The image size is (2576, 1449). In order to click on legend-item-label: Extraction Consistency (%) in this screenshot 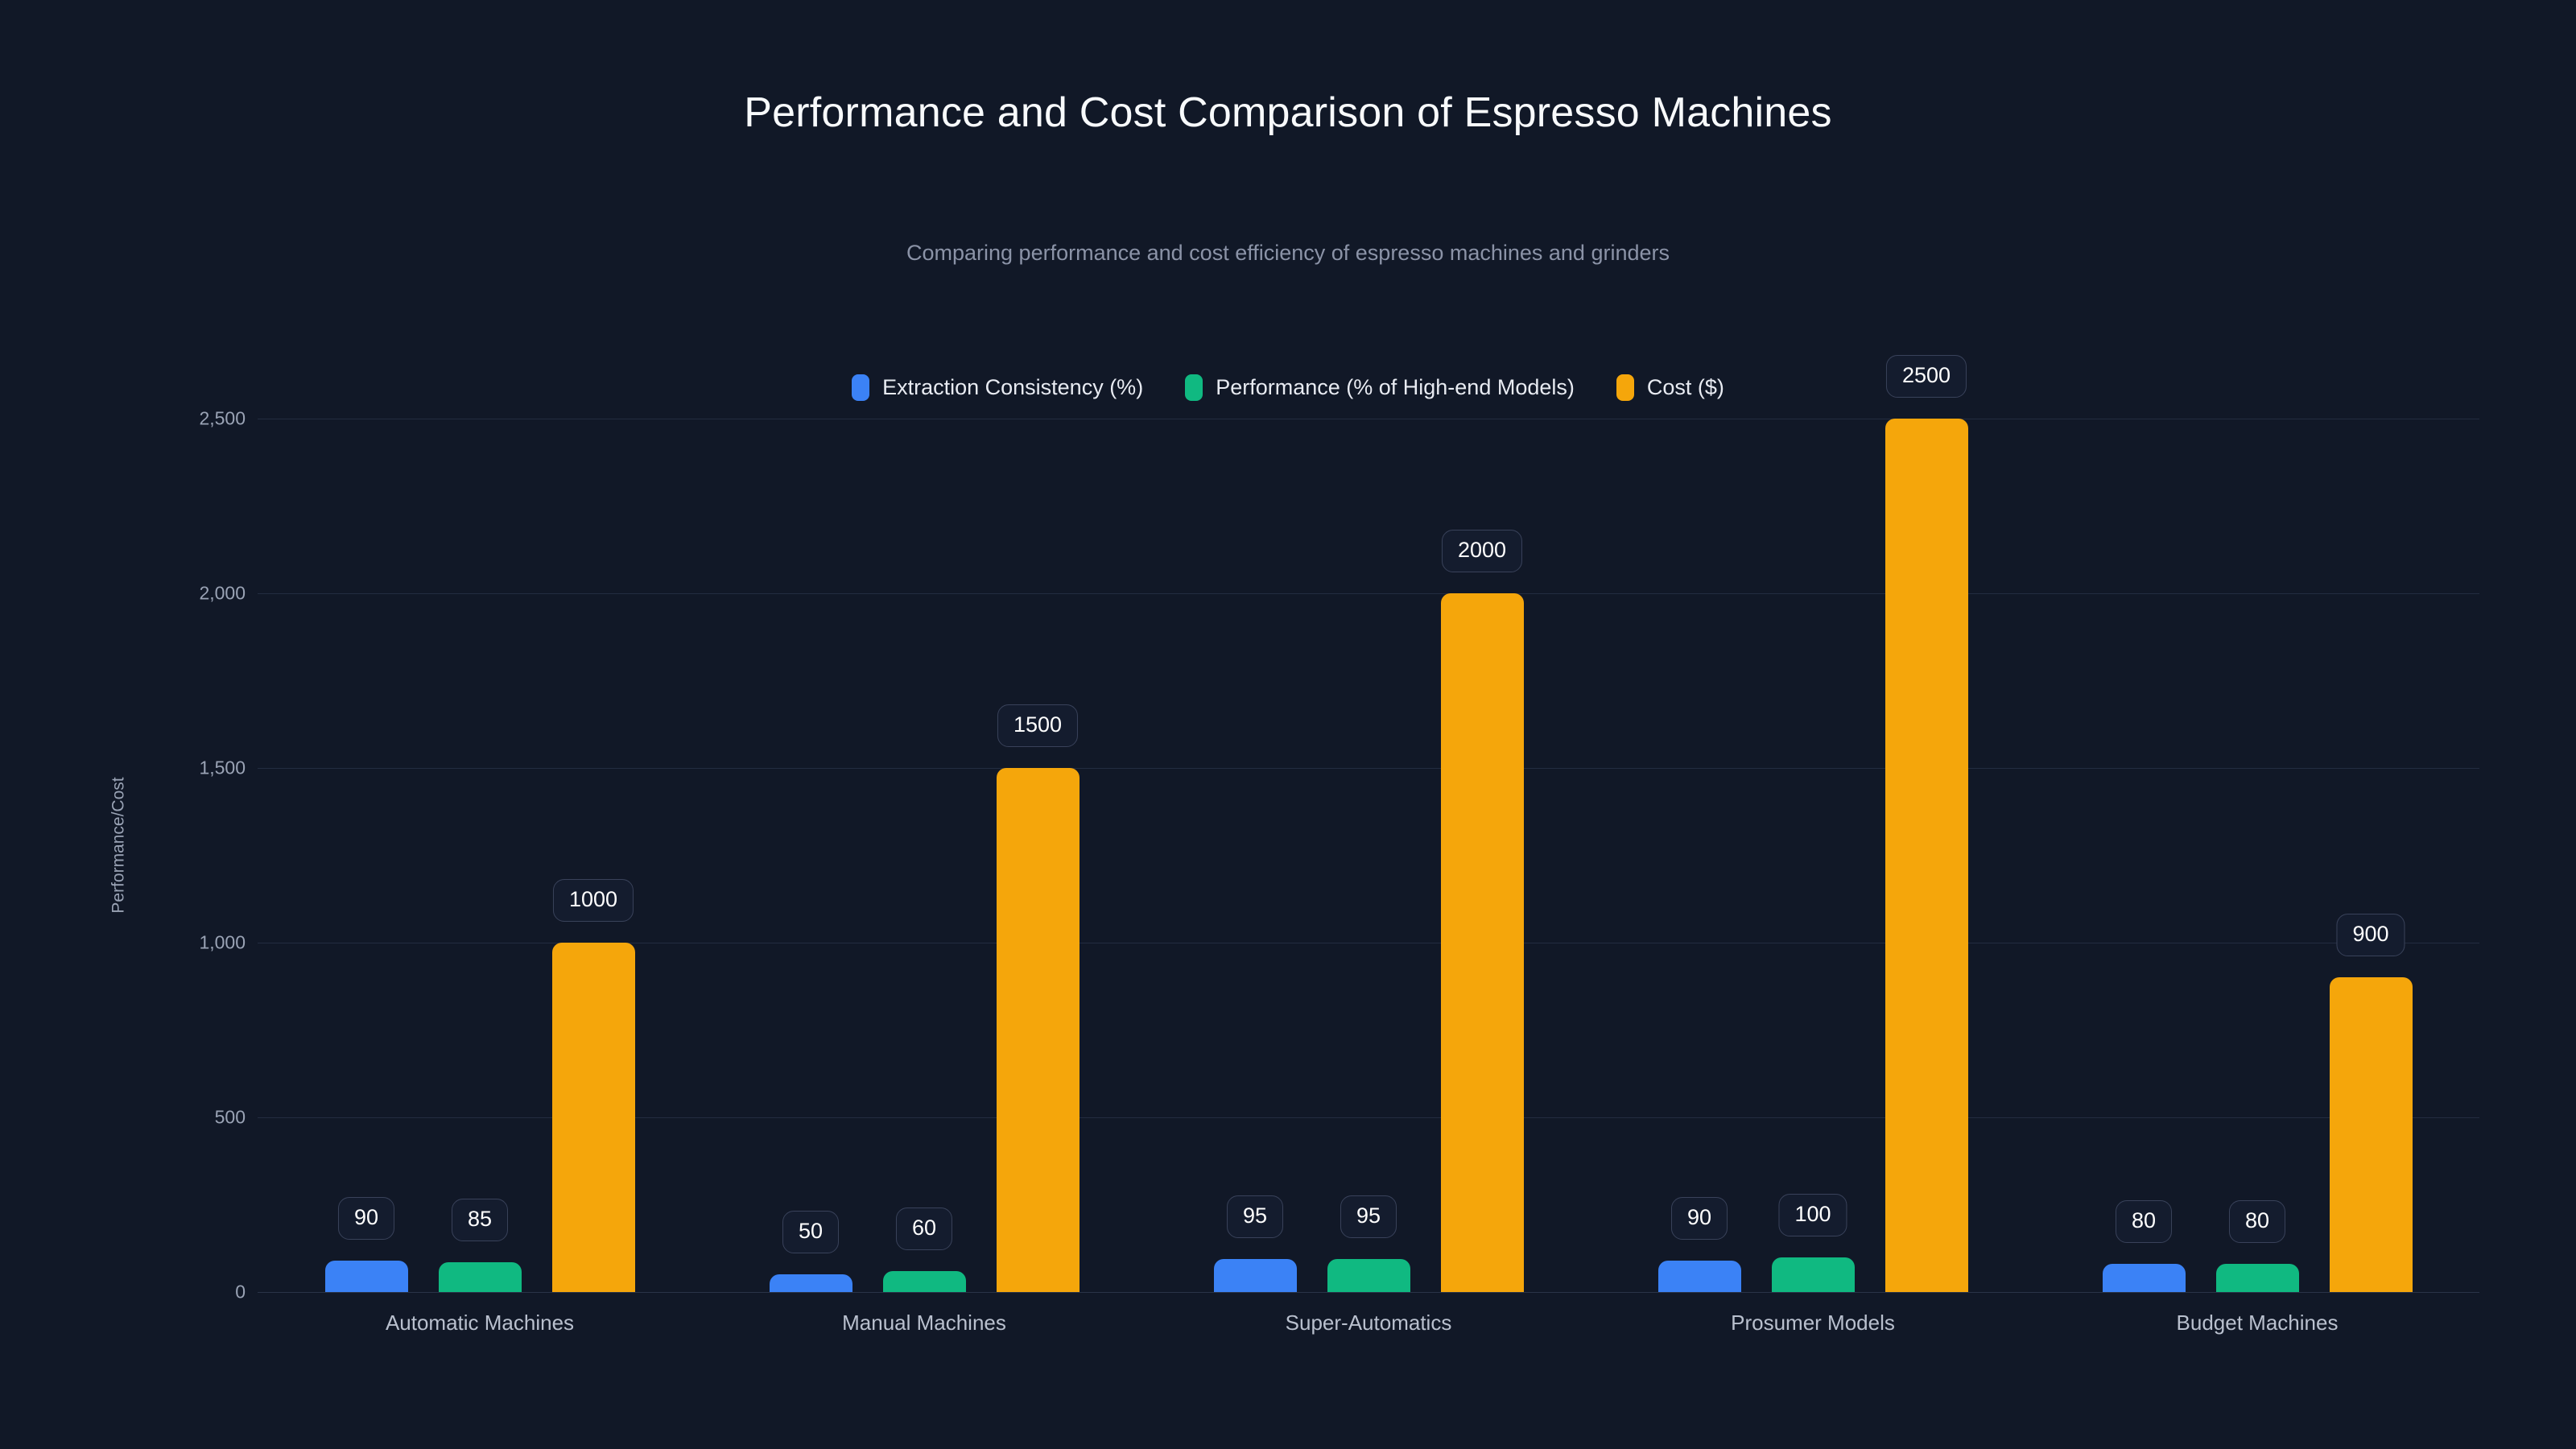, I will do `click(1013, 387)`.